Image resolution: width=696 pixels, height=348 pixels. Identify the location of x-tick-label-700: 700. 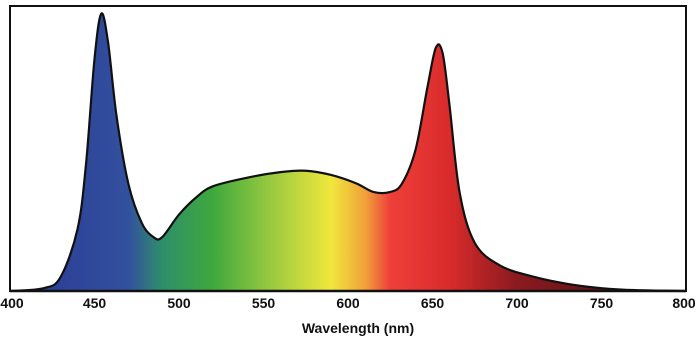
(517, 303).